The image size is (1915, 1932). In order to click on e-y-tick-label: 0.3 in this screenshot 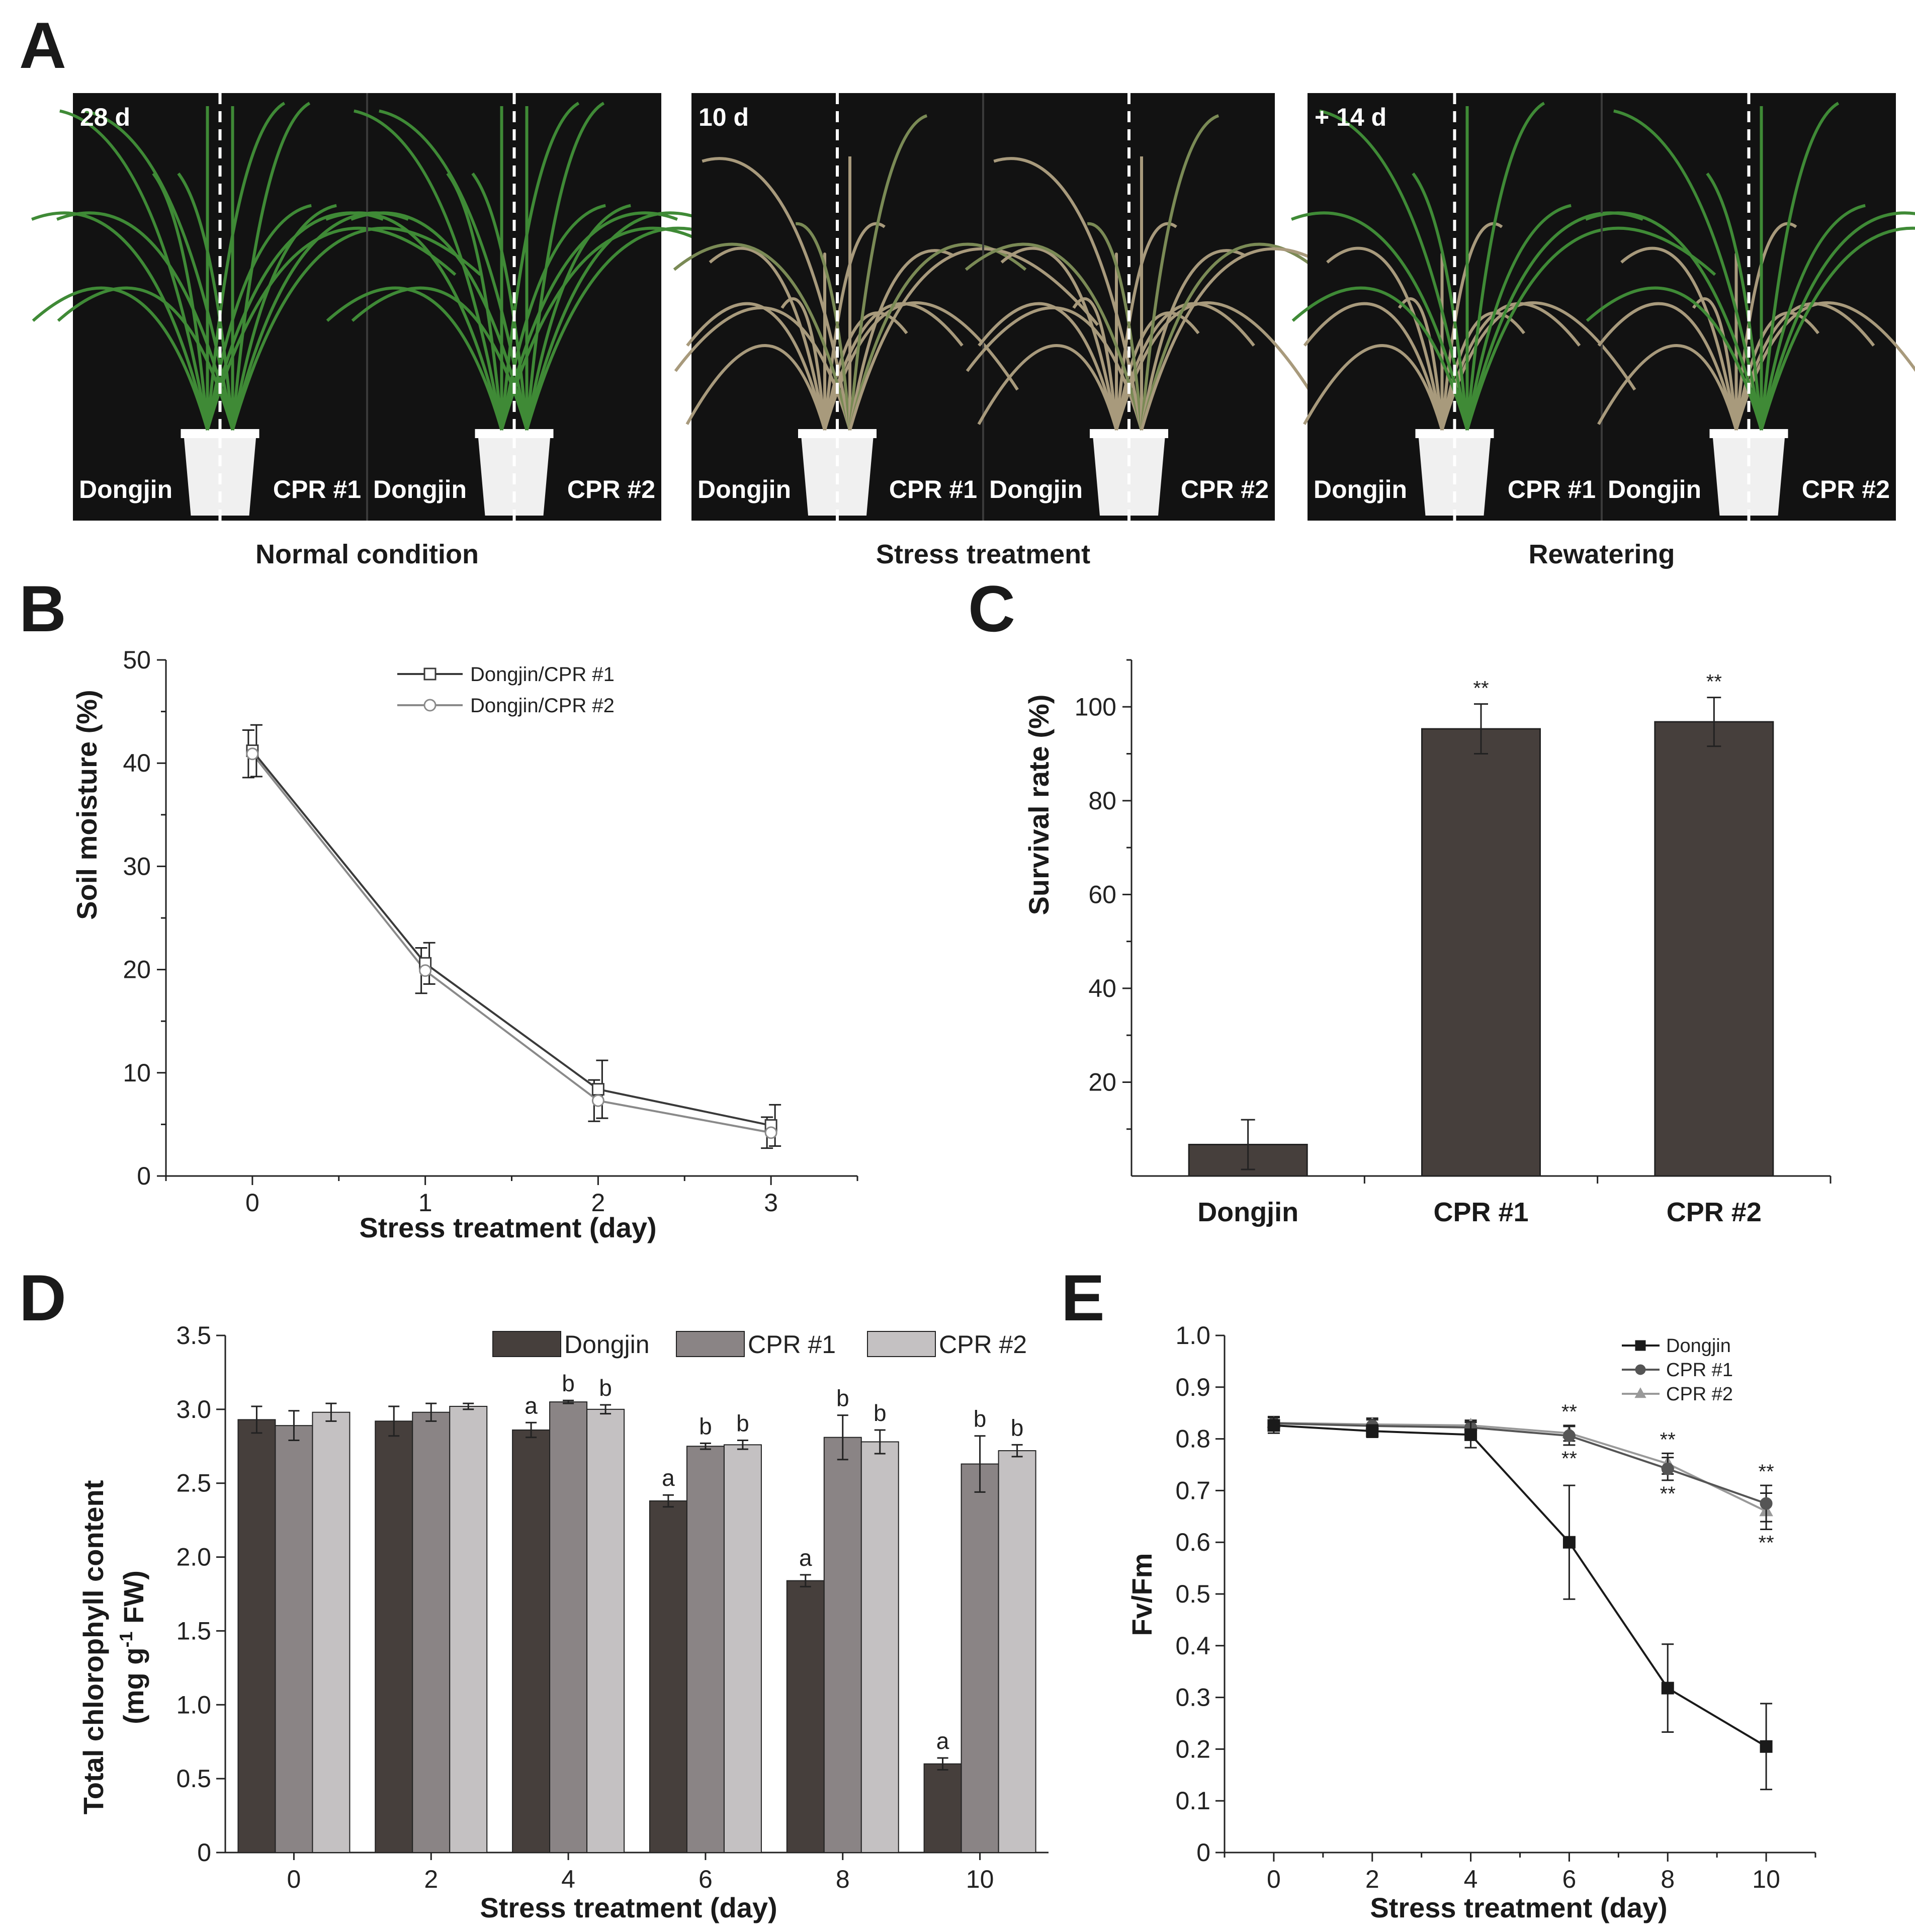, I will do `click(1192, 1698)`.